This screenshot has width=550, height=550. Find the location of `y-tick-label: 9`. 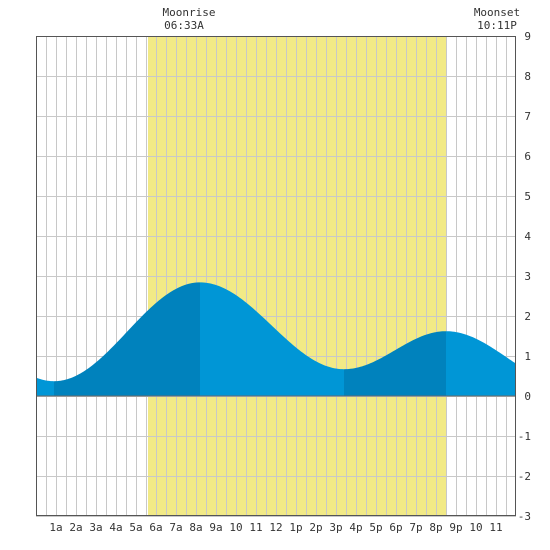

y-tick-label: 9 is located at coordinates (527, 36).